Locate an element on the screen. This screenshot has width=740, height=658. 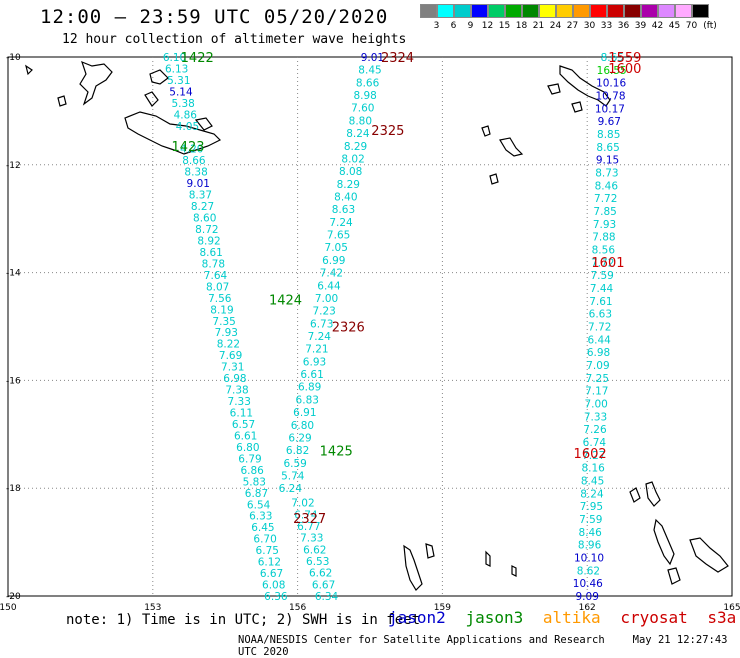
swh-value: 6.93 is located at coordinates (314, 362).